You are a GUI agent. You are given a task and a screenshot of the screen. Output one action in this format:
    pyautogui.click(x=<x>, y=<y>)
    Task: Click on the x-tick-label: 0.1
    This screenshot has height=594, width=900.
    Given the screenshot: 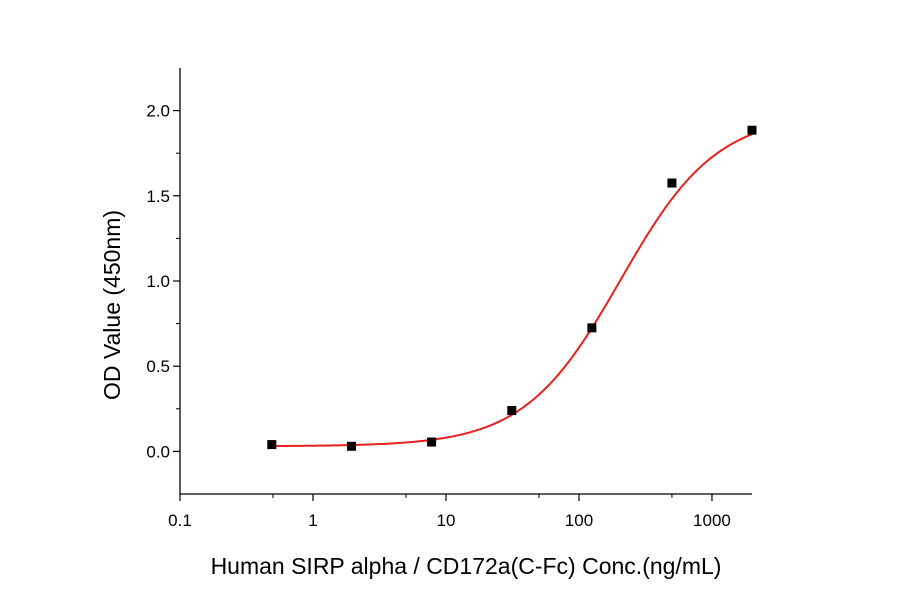 What is the action you would take?
    pyautogui.click(x=180, y=520)
    